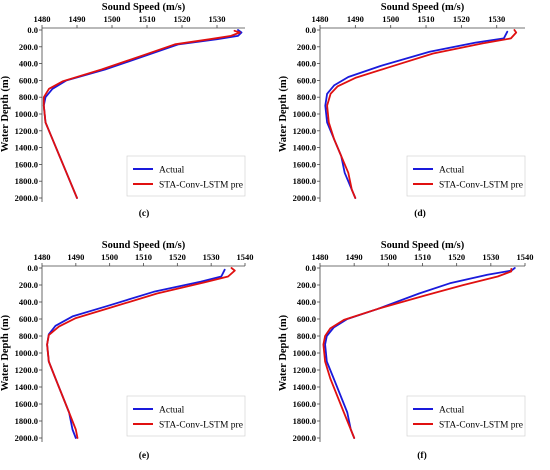 Image resolution: width=550 pixels, height=470 pixels. I want to click on panel-label: (d), so click(420, 213).